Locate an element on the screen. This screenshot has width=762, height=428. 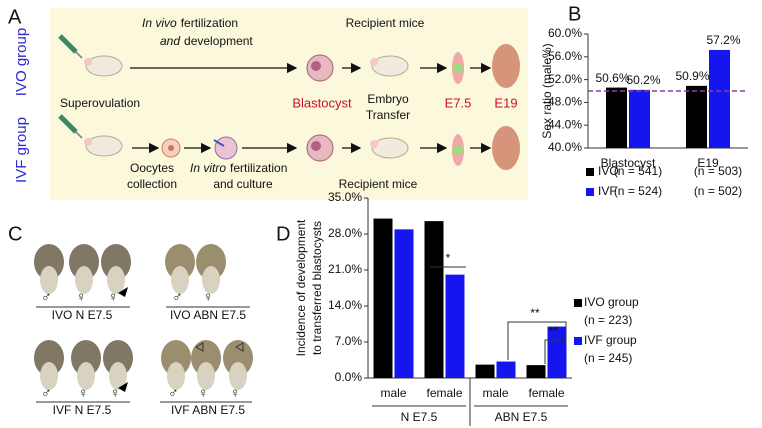
significance-label: * is located at coordinates (448, 258).